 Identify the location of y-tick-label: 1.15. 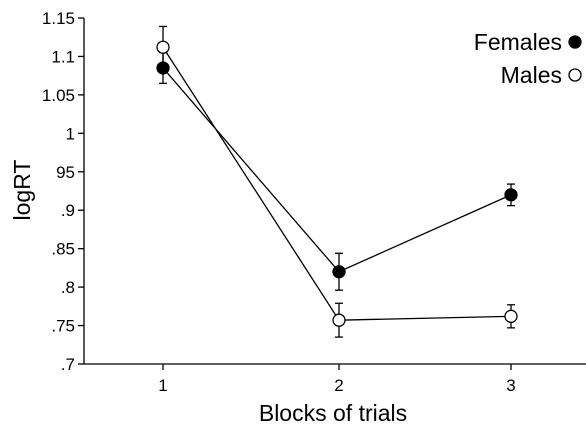
(58, 18).